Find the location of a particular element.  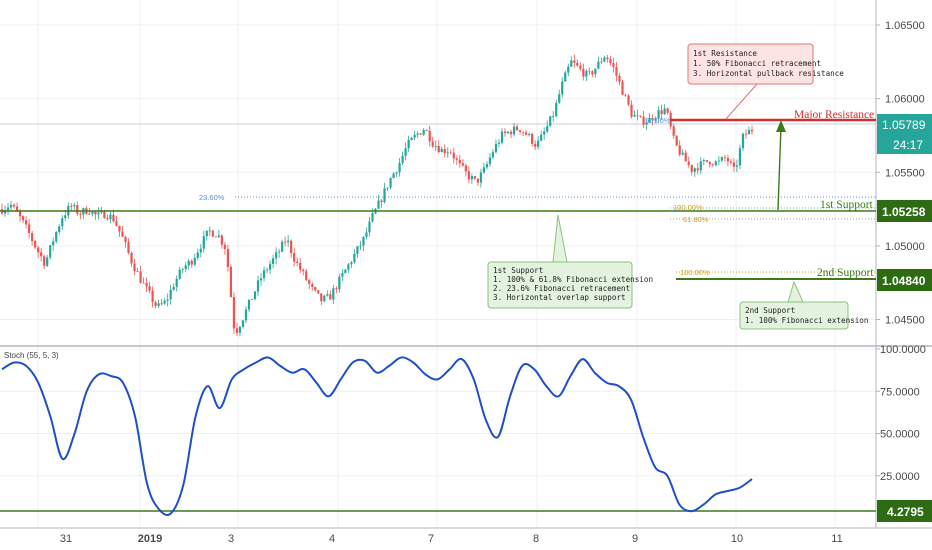

current-price-value: 1.05789 is located at coordinates (904, 125).